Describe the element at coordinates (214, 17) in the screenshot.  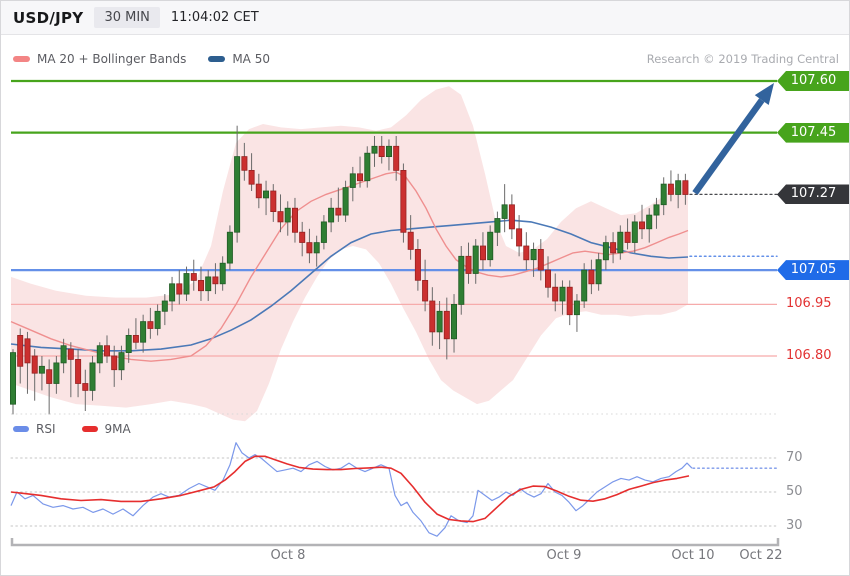
I see `clock: 11:04:02 CET` at that location.